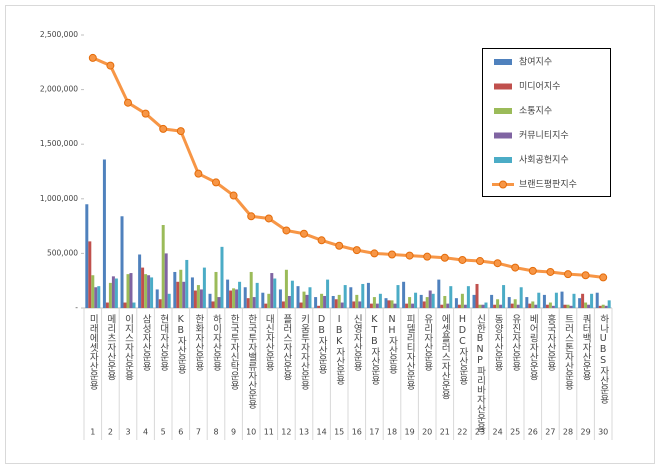 The width and height of the screenshot is (660, 469). What do you see at coordinates (392, 432) in the screenshot?
I see `category-number: 18` at bounding box center [392, 432].